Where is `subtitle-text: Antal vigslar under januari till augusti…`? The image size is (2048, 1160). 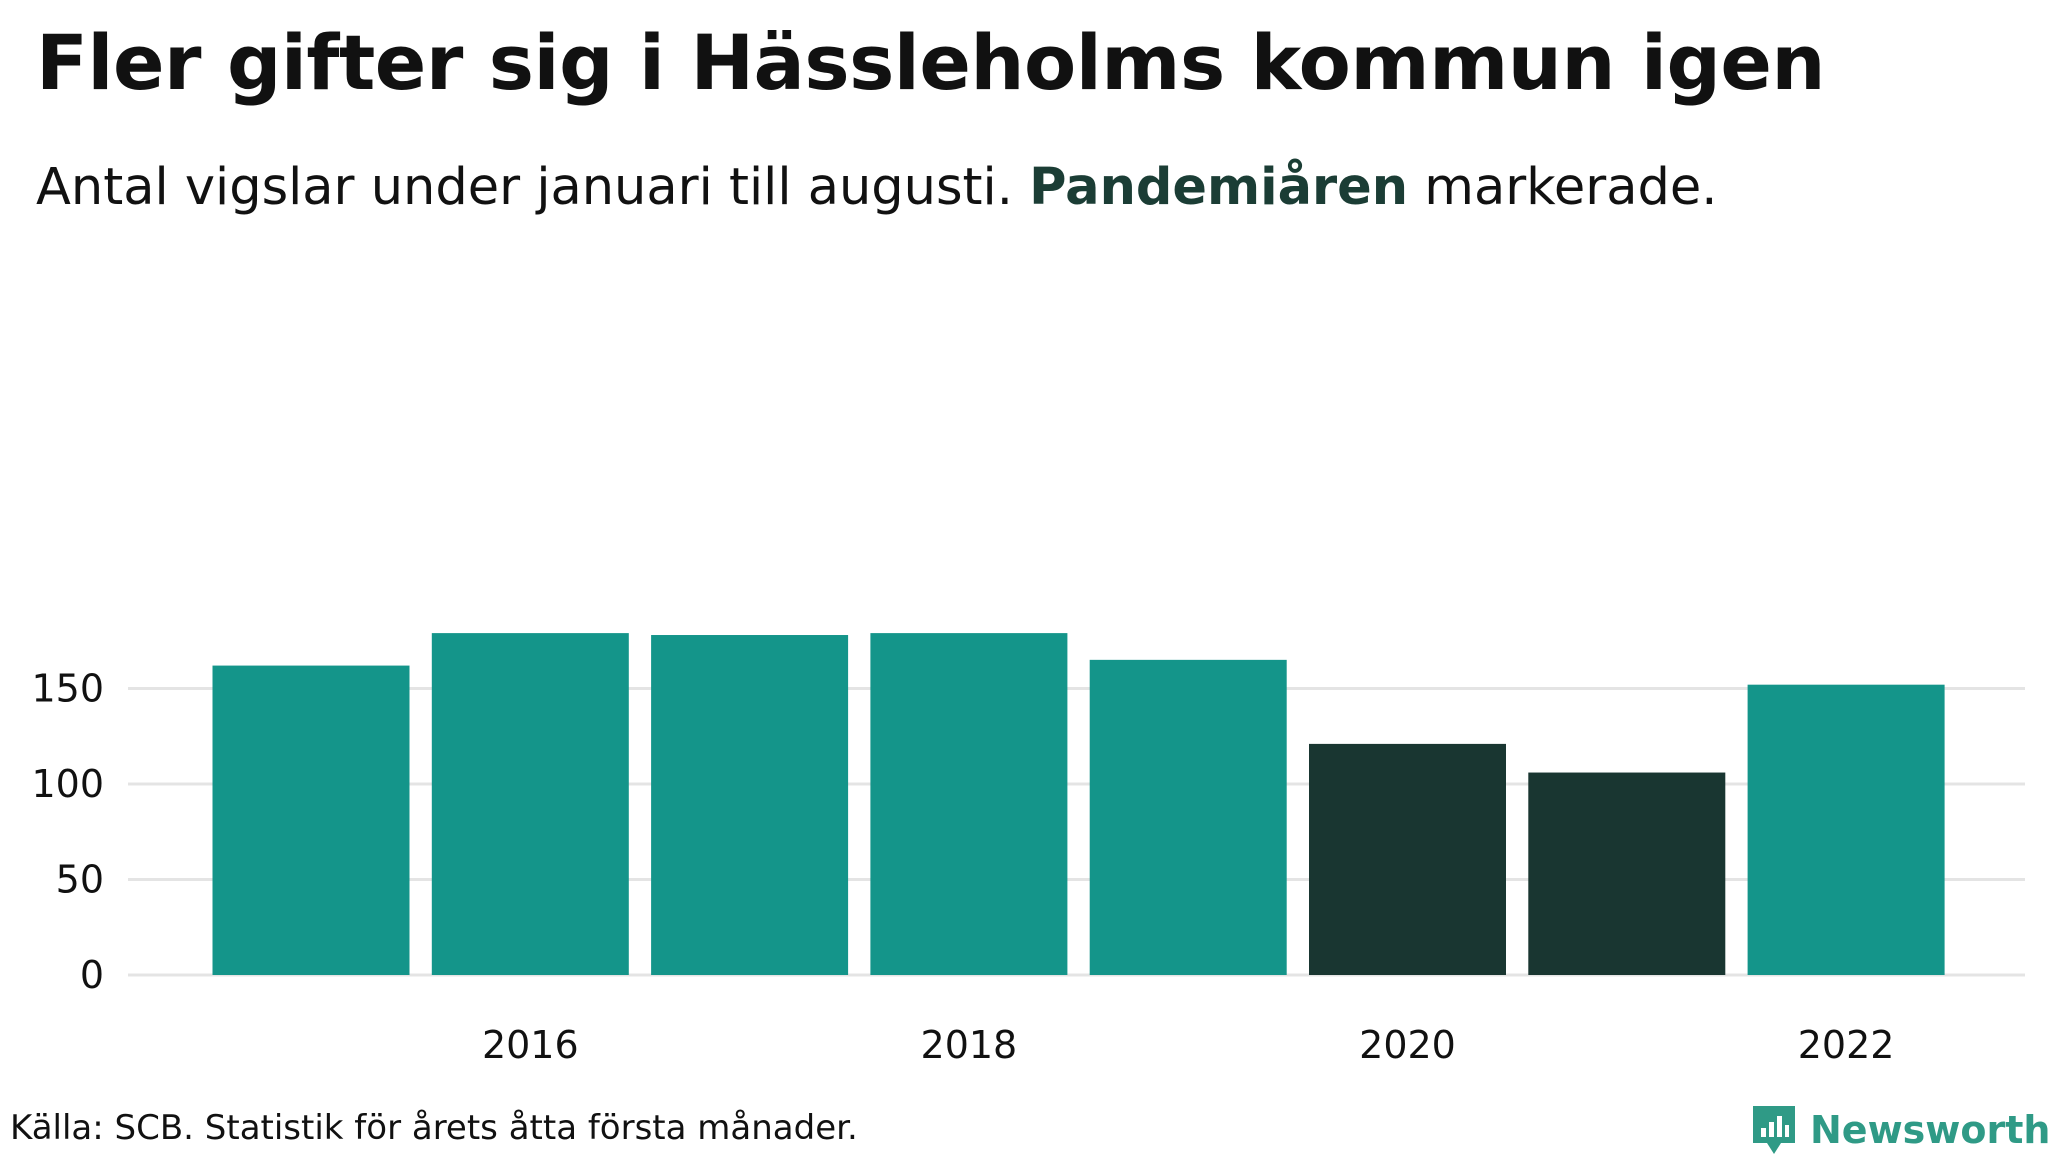
subtitle-text: Antal vigslar under januari till augusti… is located at coordinates (533, 187).